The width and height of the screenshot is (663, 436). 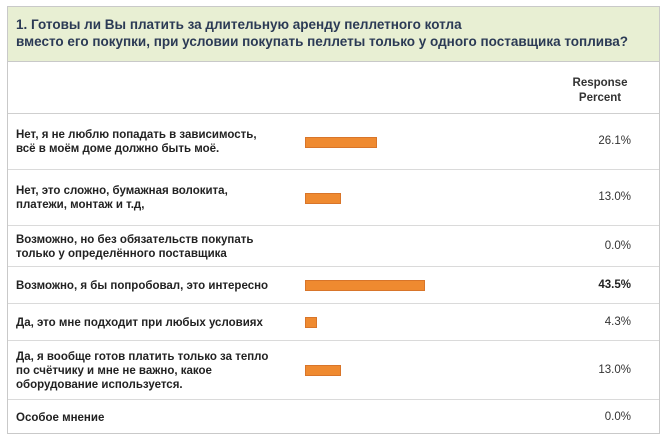 I want to click on response-percent-header-line-2: Percent, so click(x=600, y=98).